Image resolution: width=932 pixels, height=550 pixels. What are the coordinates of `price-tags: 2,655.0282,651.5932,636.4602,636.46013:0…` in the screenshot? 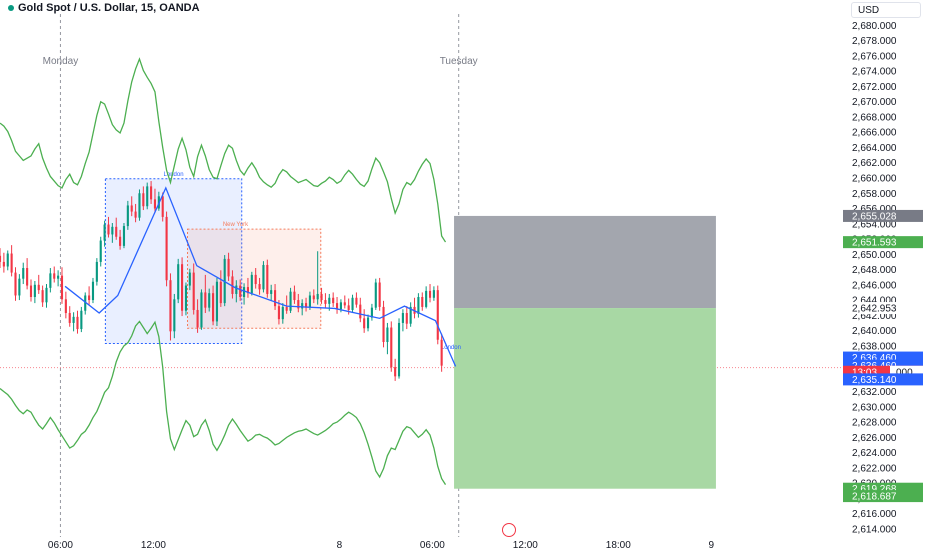 It's located at (883, 356).